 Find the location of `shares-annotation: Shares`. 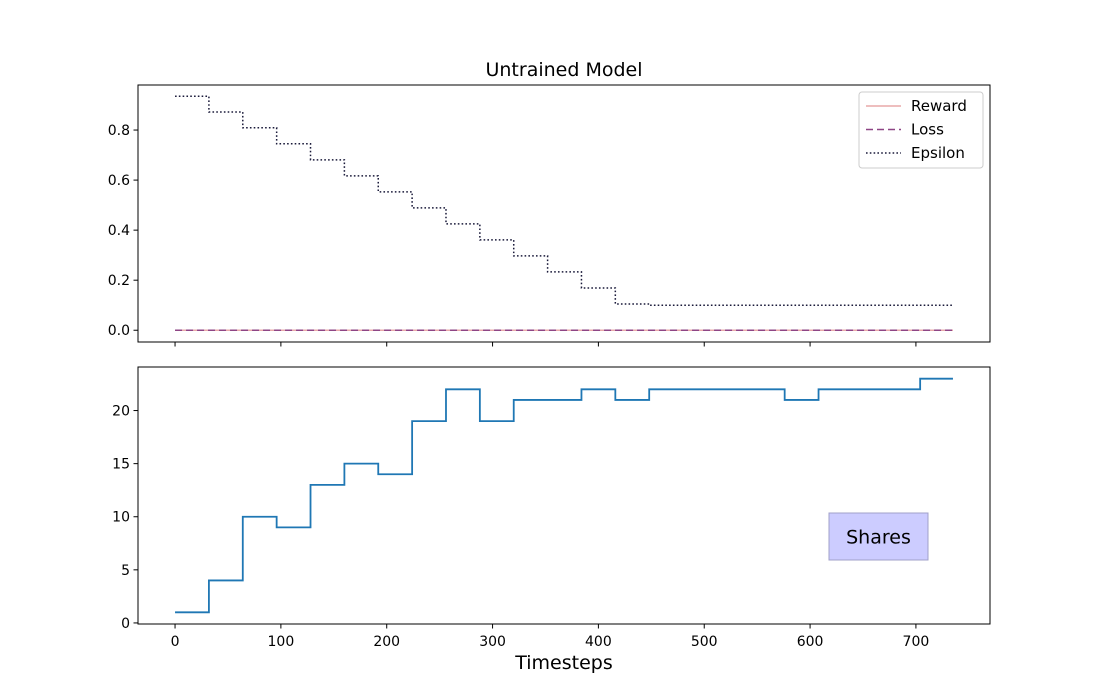

shares-annotation: Shares is located at coordinates (878, 536).